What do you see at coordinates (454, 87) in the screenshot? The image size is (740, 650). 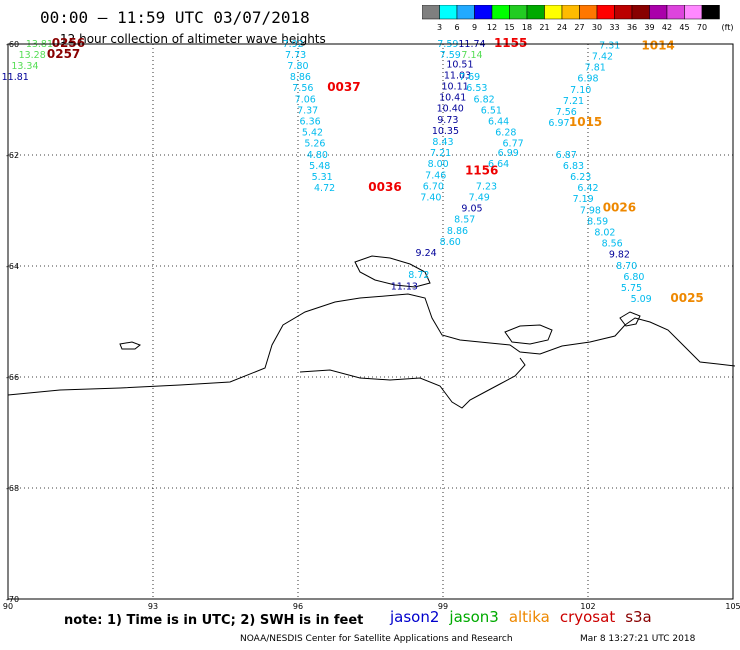 I see `wave-height-label: 10.11` at bounding box center [454, 87].